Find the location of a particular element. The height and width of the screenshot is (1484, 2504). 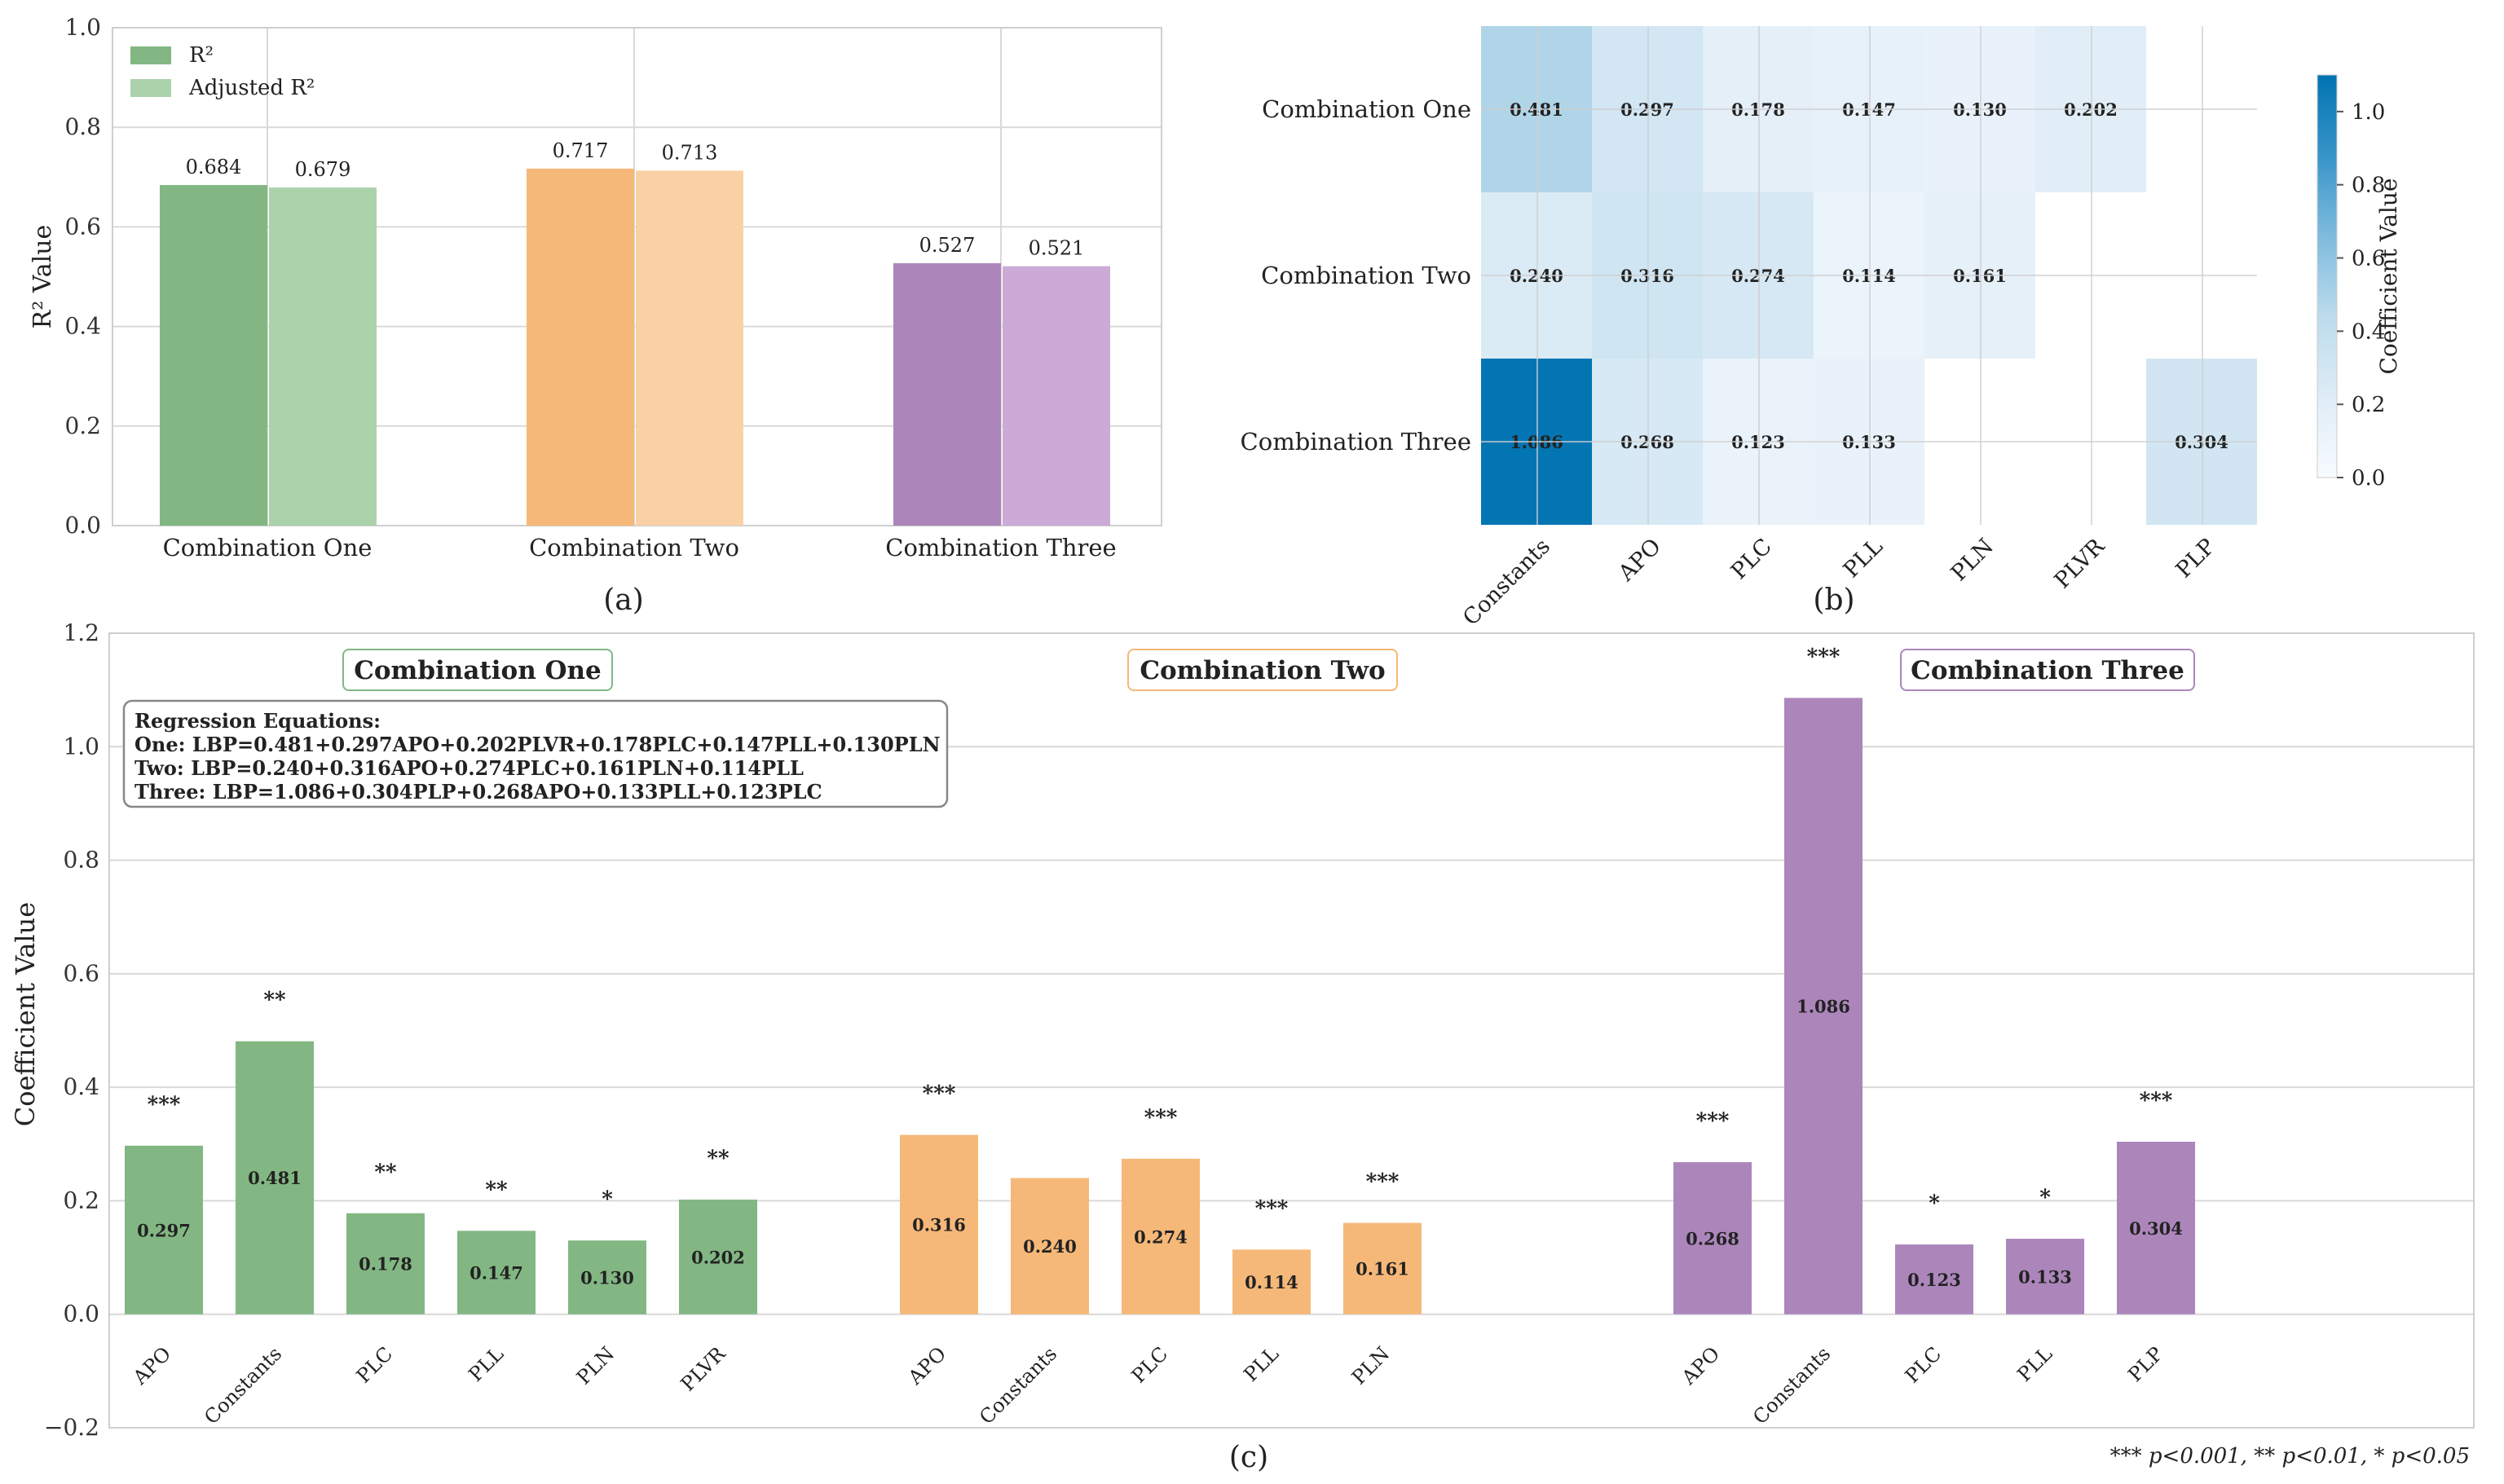

heatmap-row-label: Combination Three is located at coordinates (1356, 442).